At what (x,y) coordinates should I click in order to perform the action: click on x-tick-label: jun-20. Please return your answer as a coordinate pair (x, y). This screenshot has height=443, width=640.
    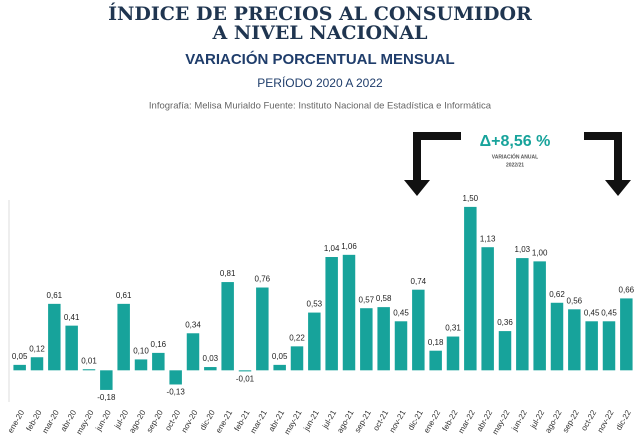
    Looking at the image, I should click on (103, 420).